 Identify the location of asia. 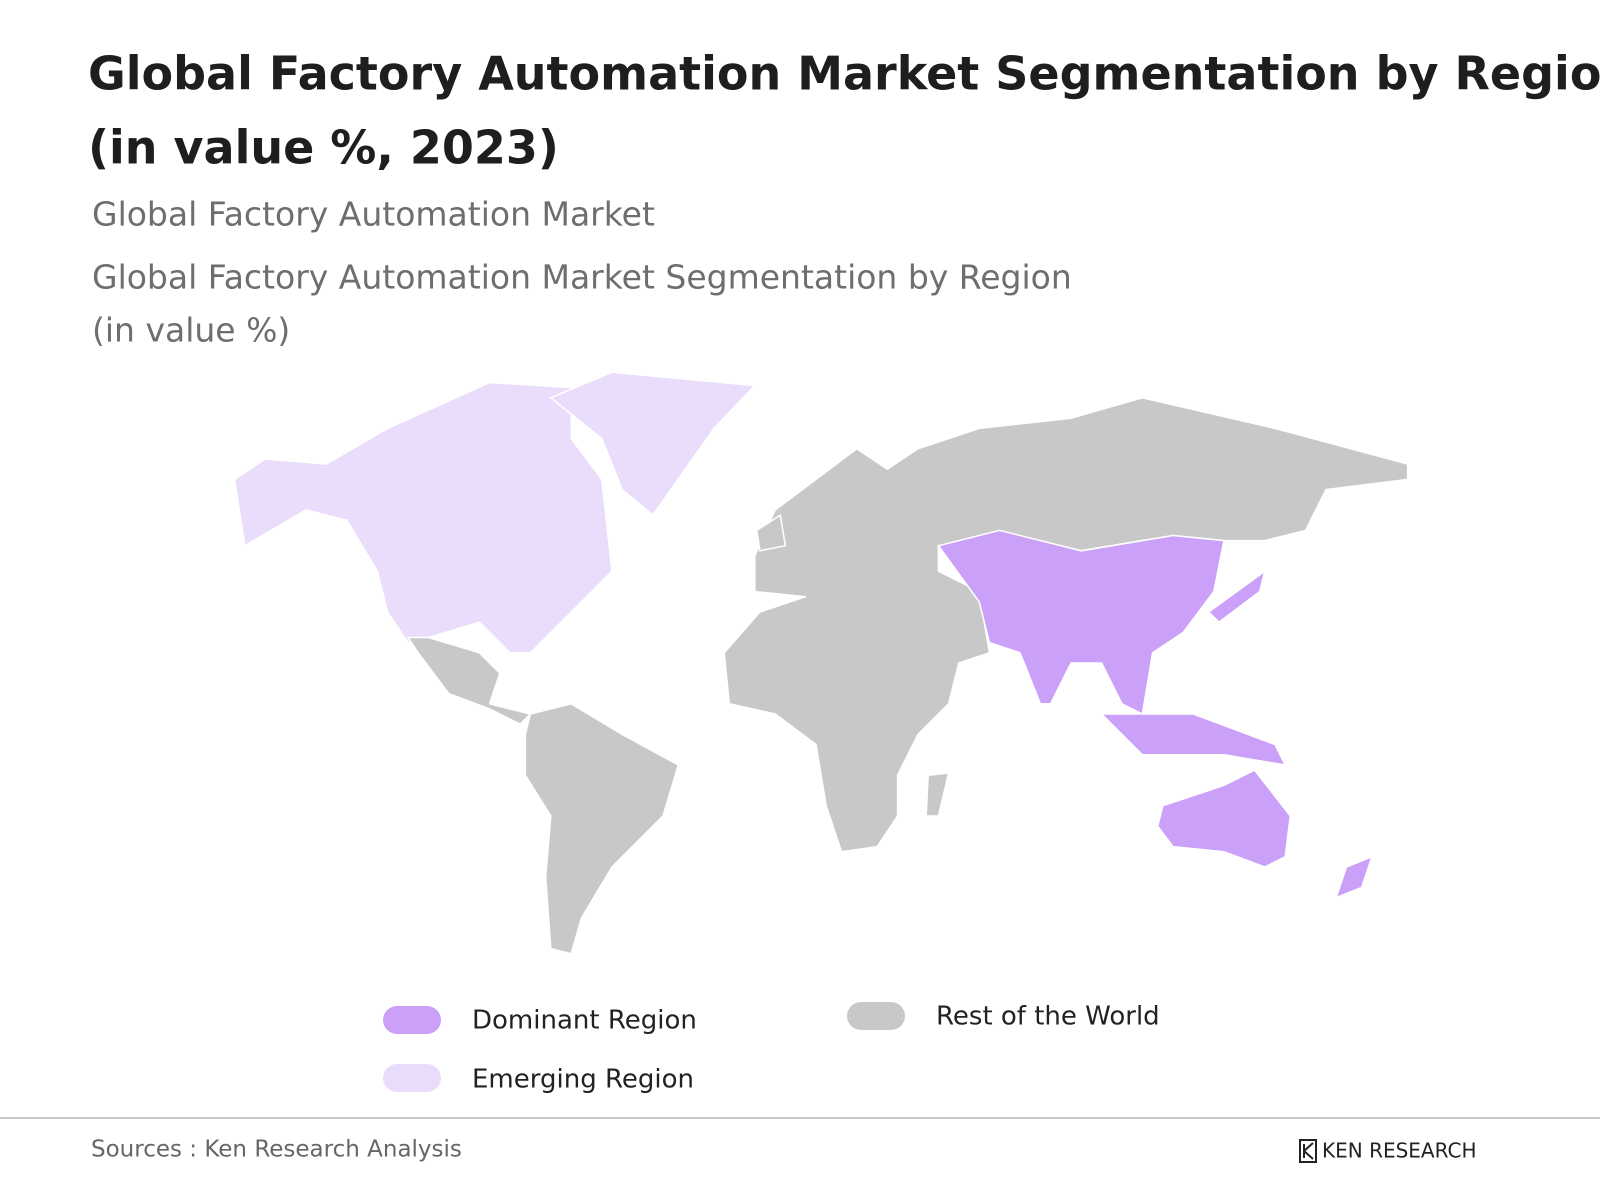
(1081, 622).